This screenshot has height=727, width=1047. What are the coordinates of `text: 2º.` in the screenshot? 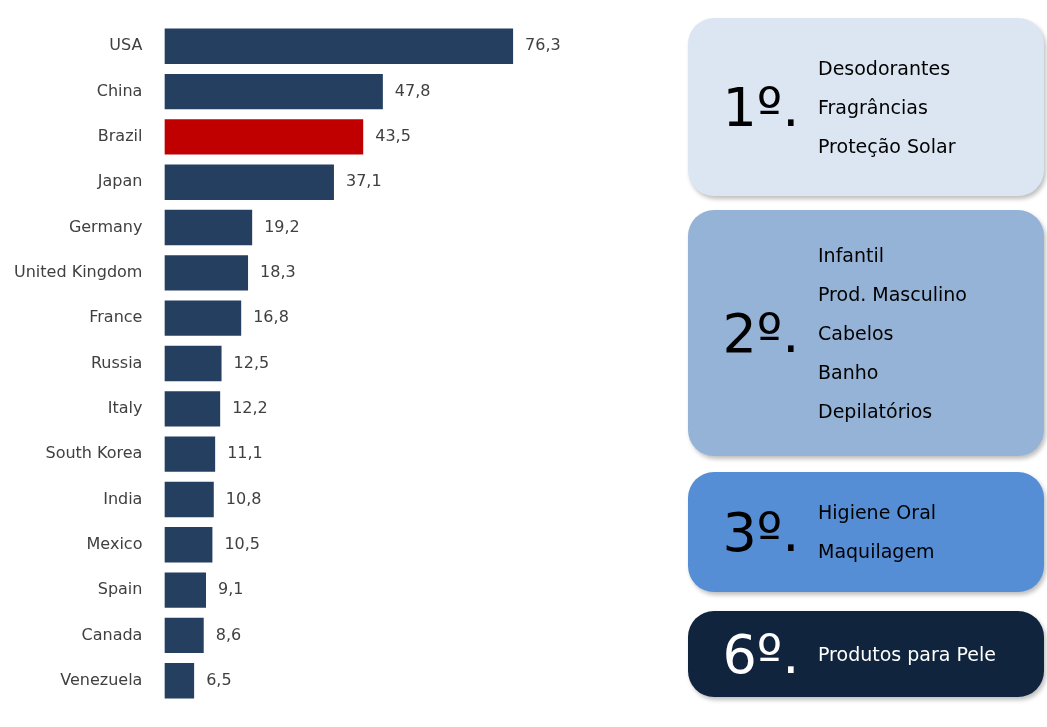 It's located at (761, 333).